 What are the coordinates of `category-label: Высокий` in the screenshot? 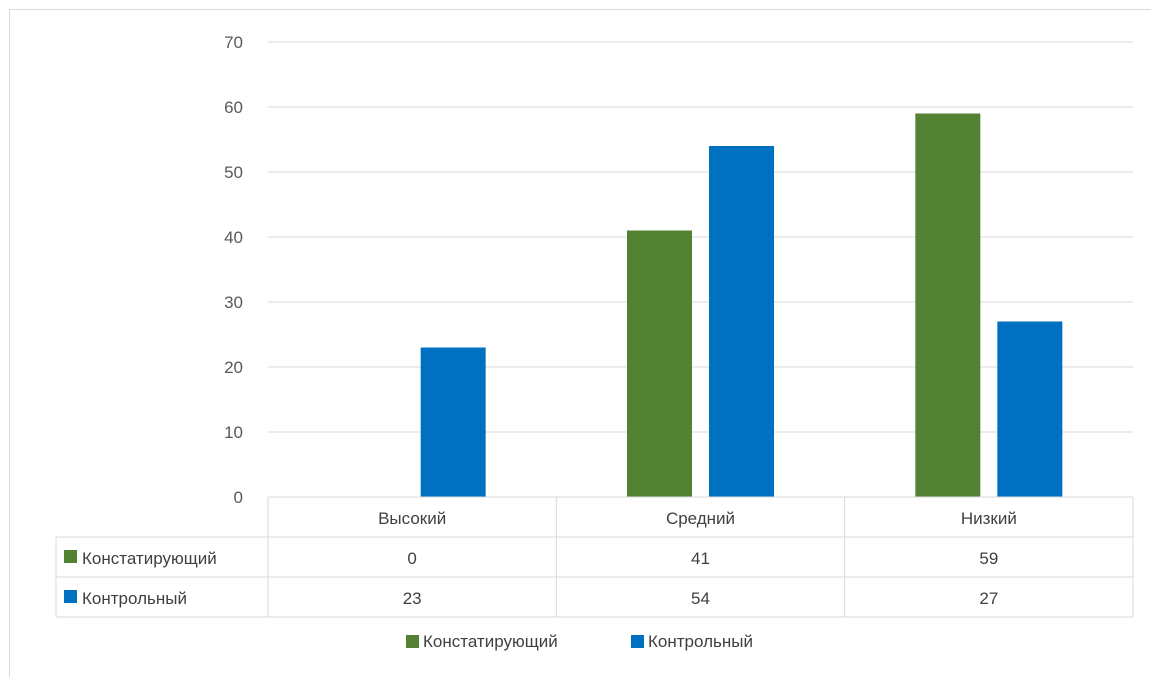 It's located at (412, 518).